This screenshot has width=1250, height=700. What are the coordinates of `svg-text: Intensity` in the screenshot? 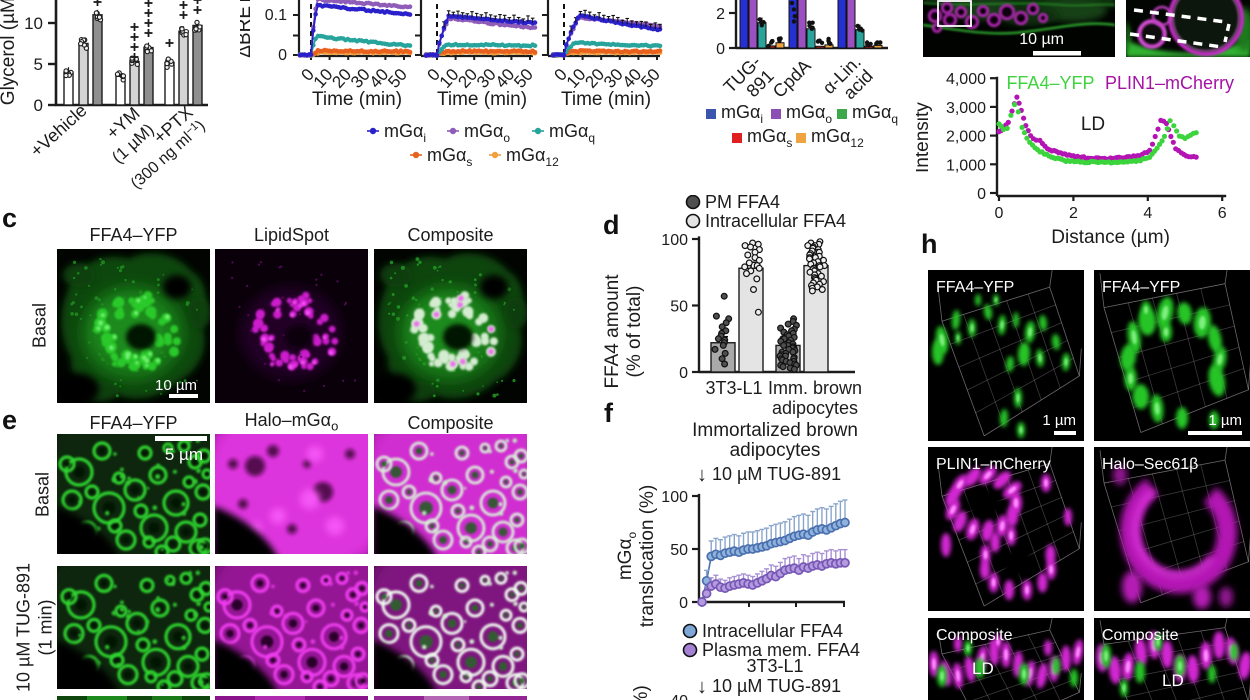 It's located at (924, 137).